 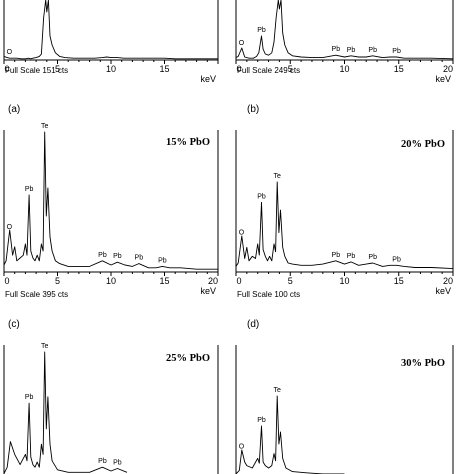 What do you see at coordinates (423, 363) in the screenshot?
I see `panel-title: 30% PbO` at bounding box center [423, 363].